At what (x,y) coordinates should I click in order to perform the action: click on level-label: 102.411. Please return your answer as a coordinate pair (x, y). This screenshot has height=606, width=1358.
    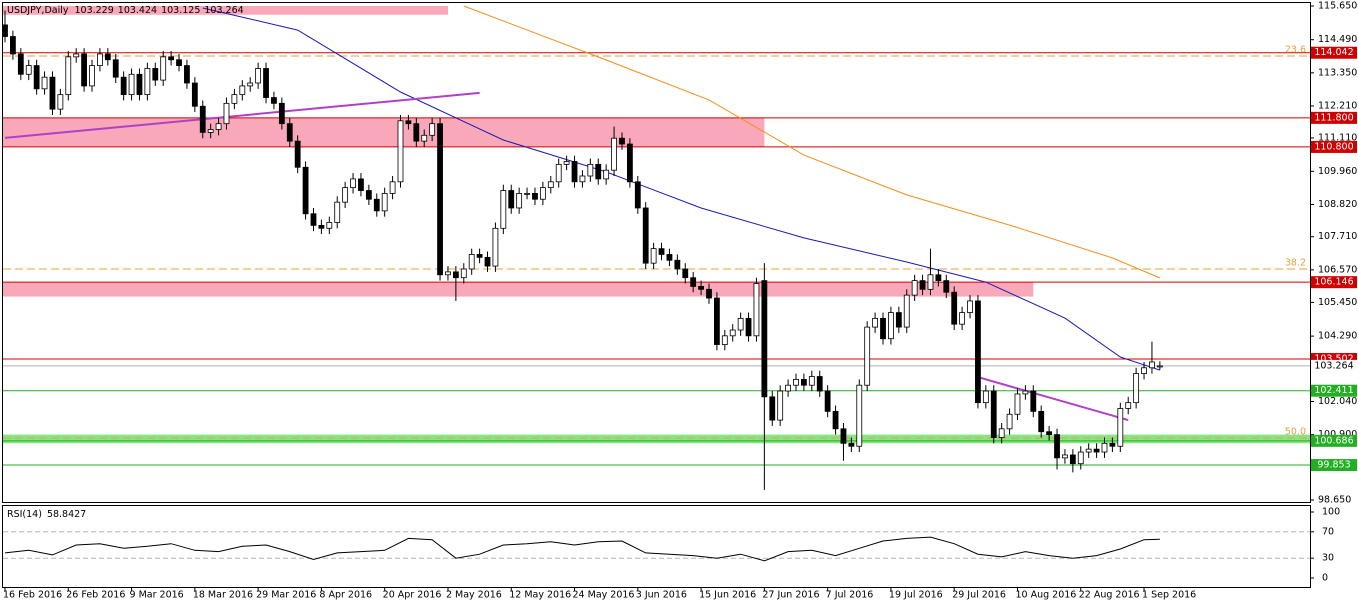
    Looking at the image, I should click on (1333, 390).